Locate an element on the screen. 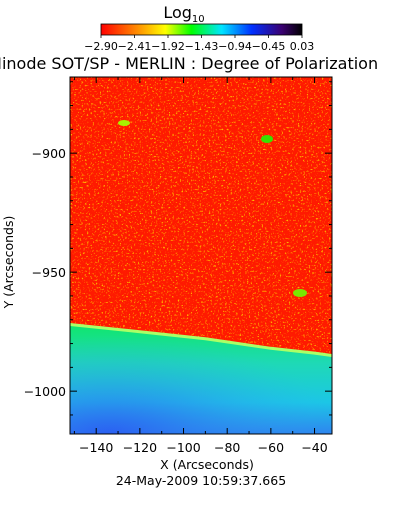 Image resolution: width=403 pixels, height=512 pixels. colorbar-title: Log10 is located at coordinates (183, 14).